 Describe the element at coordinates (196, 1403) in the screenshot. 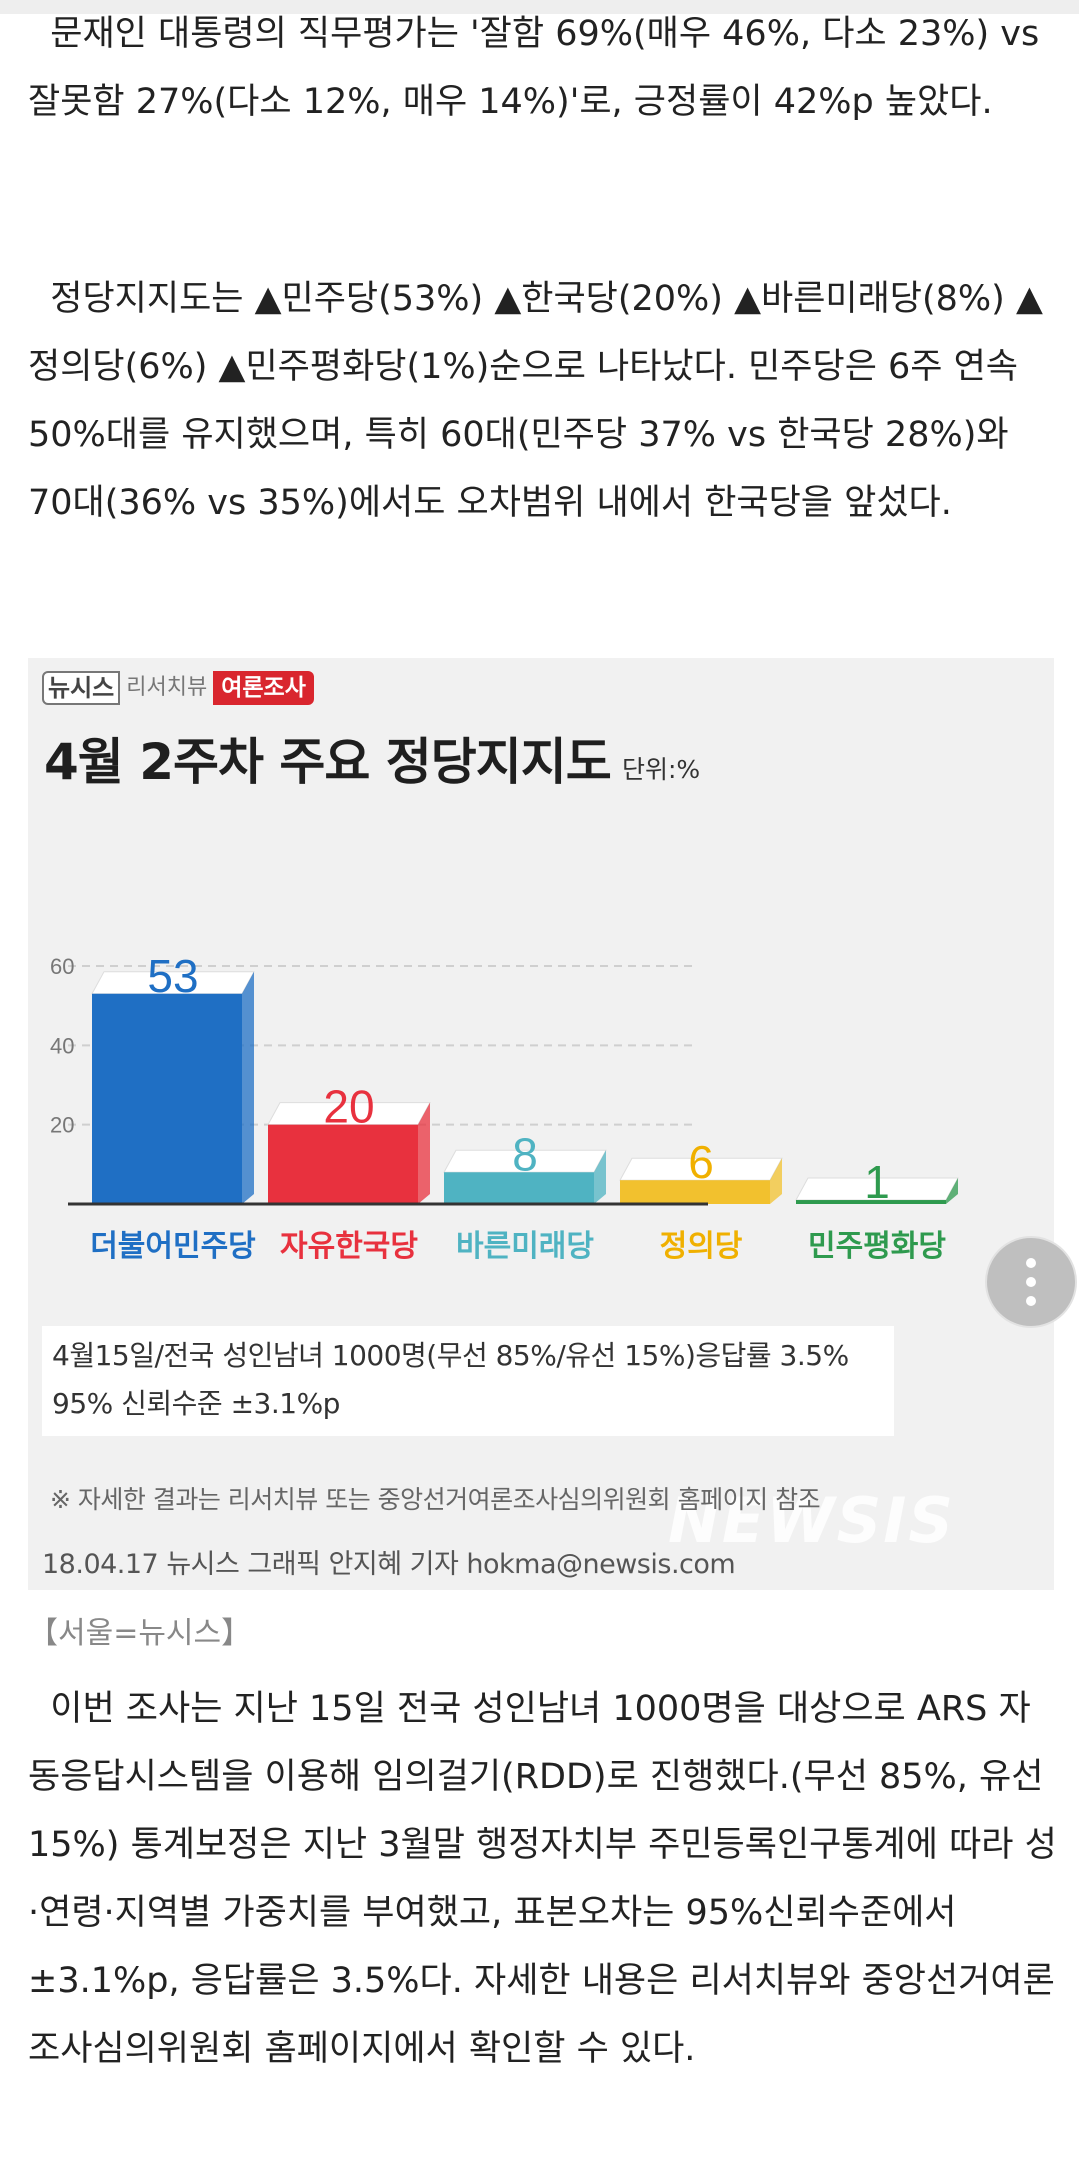

I see `survey-note-line-2: 95% 신뢰수준 ±3.1%p` at that location.